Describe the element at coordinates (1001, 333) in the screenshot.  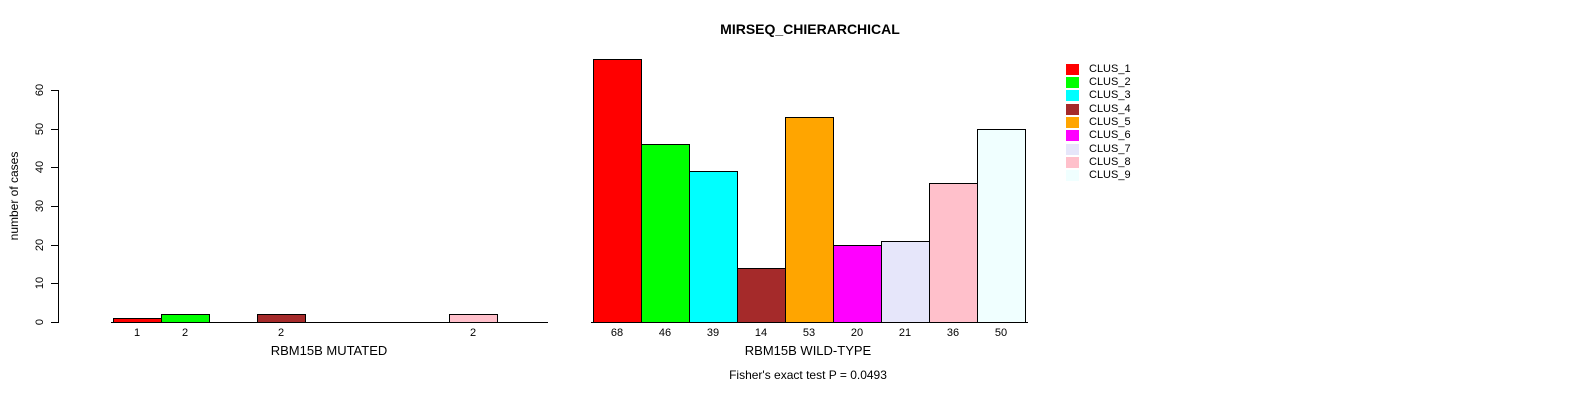
I see `bar-value-label: 50` at that location.